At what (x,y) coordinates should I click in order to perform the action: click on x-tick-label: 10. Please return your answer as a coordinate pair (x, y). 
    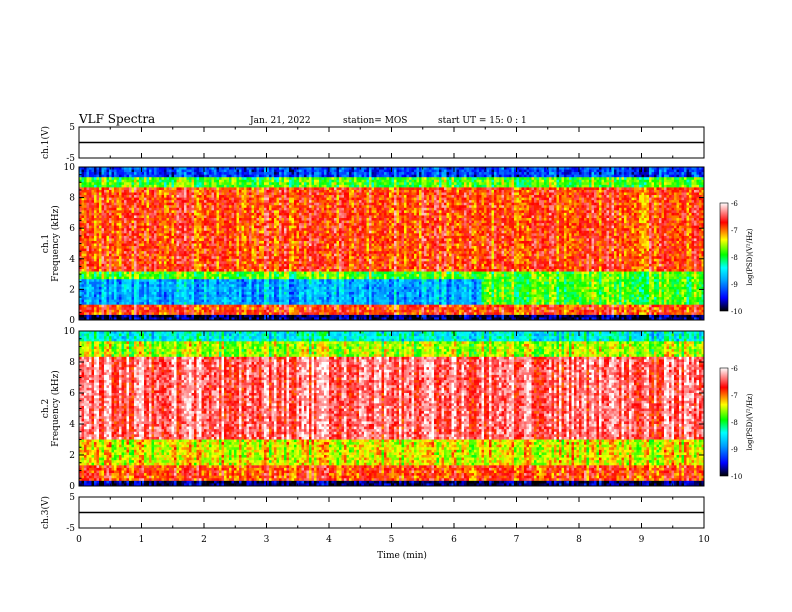
    Looking at the image, I should click on (704, 540).